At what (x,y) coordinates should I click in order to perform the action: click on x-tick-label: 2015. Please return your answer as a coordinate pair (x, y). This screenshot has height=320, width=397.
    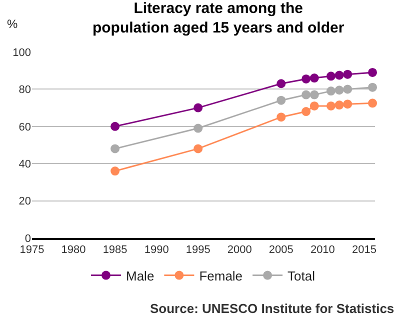
    Looking at the image, I should click on (364, 250).